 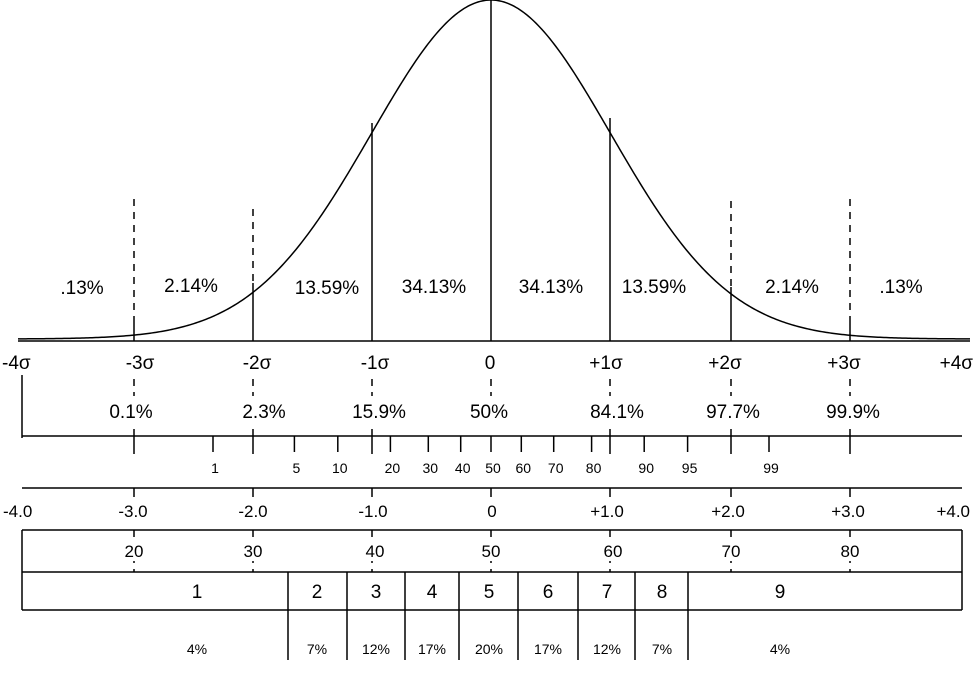 I want to click on percentile-label-1: 1, so click(x=215, y=468).